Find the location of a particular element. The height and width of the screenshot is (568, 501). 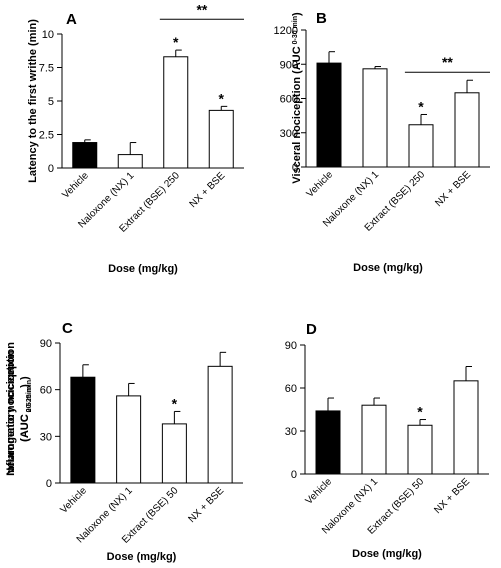

y-tick-label: 10 is located at coordinates (48, 35).